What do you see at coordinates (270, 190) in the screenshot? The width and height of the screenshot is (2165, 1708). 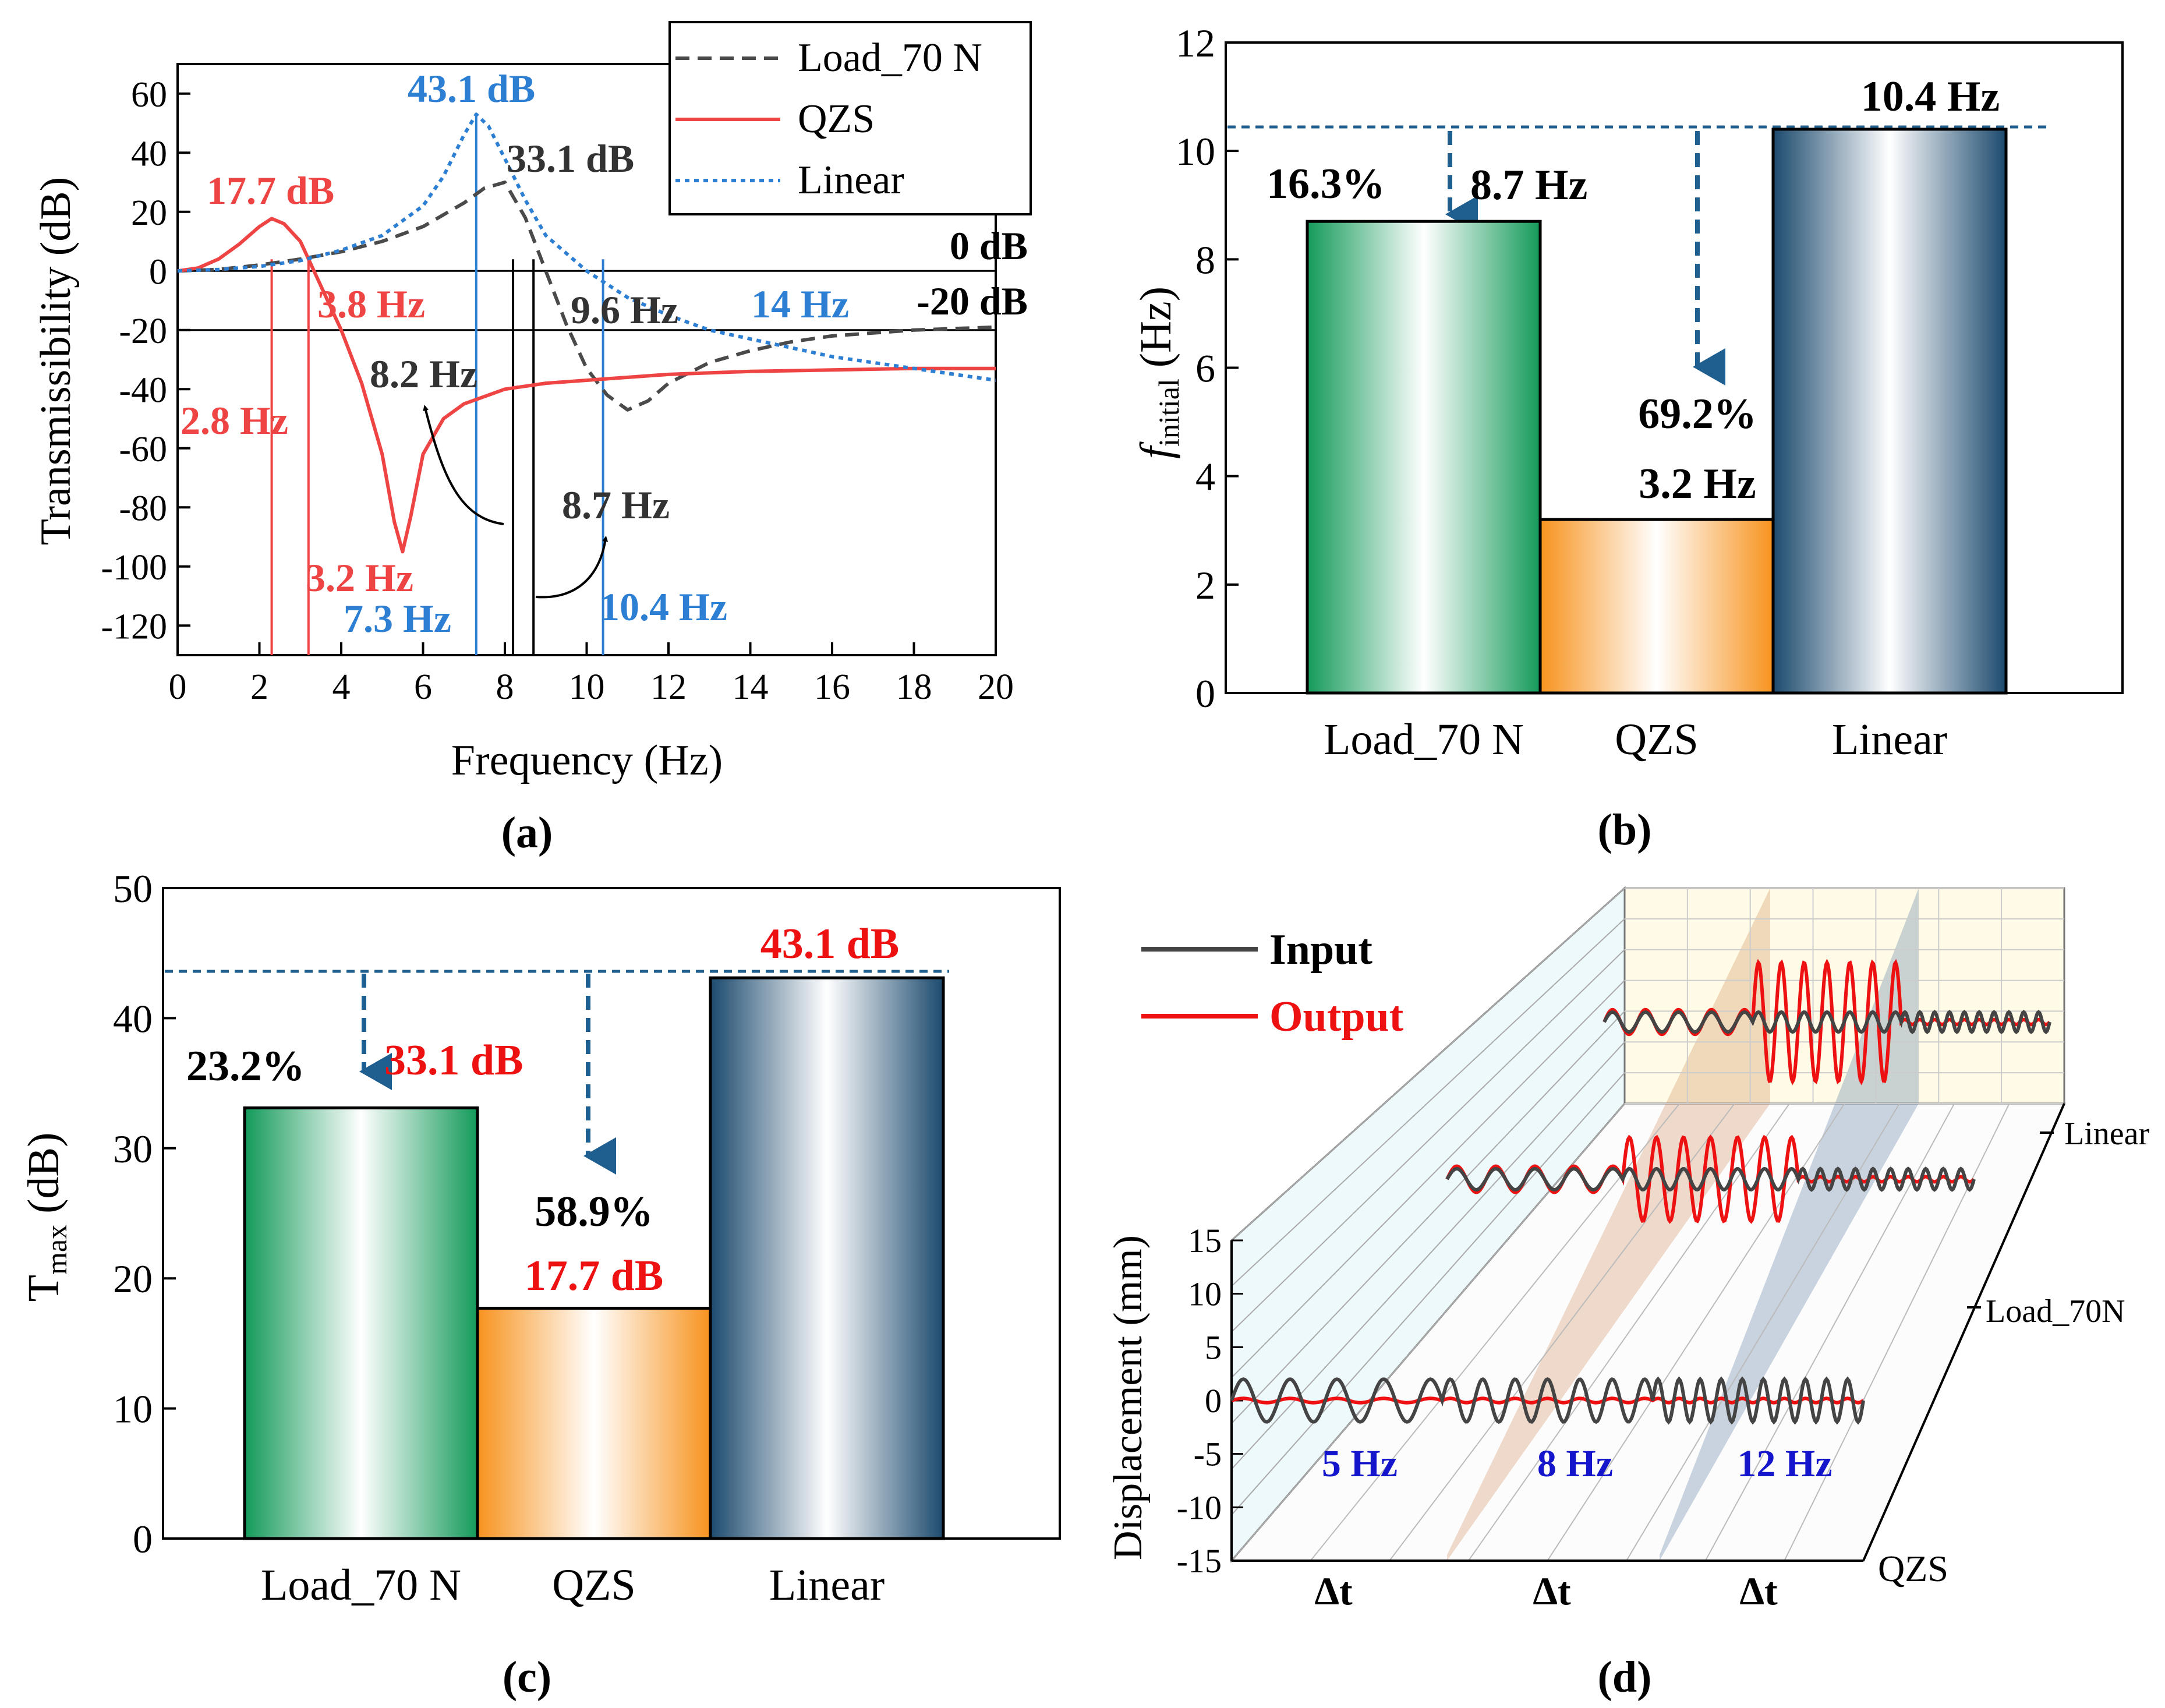 I see `annot-17-7db: 17.7 dB` at bounding box center [270, 190].